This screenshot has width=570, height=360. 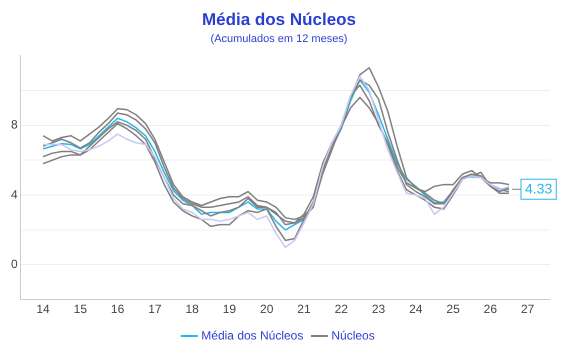 What do you see at coordinates (279, 19) in the screenshot?
I see `chart-title: Média dos Núcleos` at bounding box center [279, 19].